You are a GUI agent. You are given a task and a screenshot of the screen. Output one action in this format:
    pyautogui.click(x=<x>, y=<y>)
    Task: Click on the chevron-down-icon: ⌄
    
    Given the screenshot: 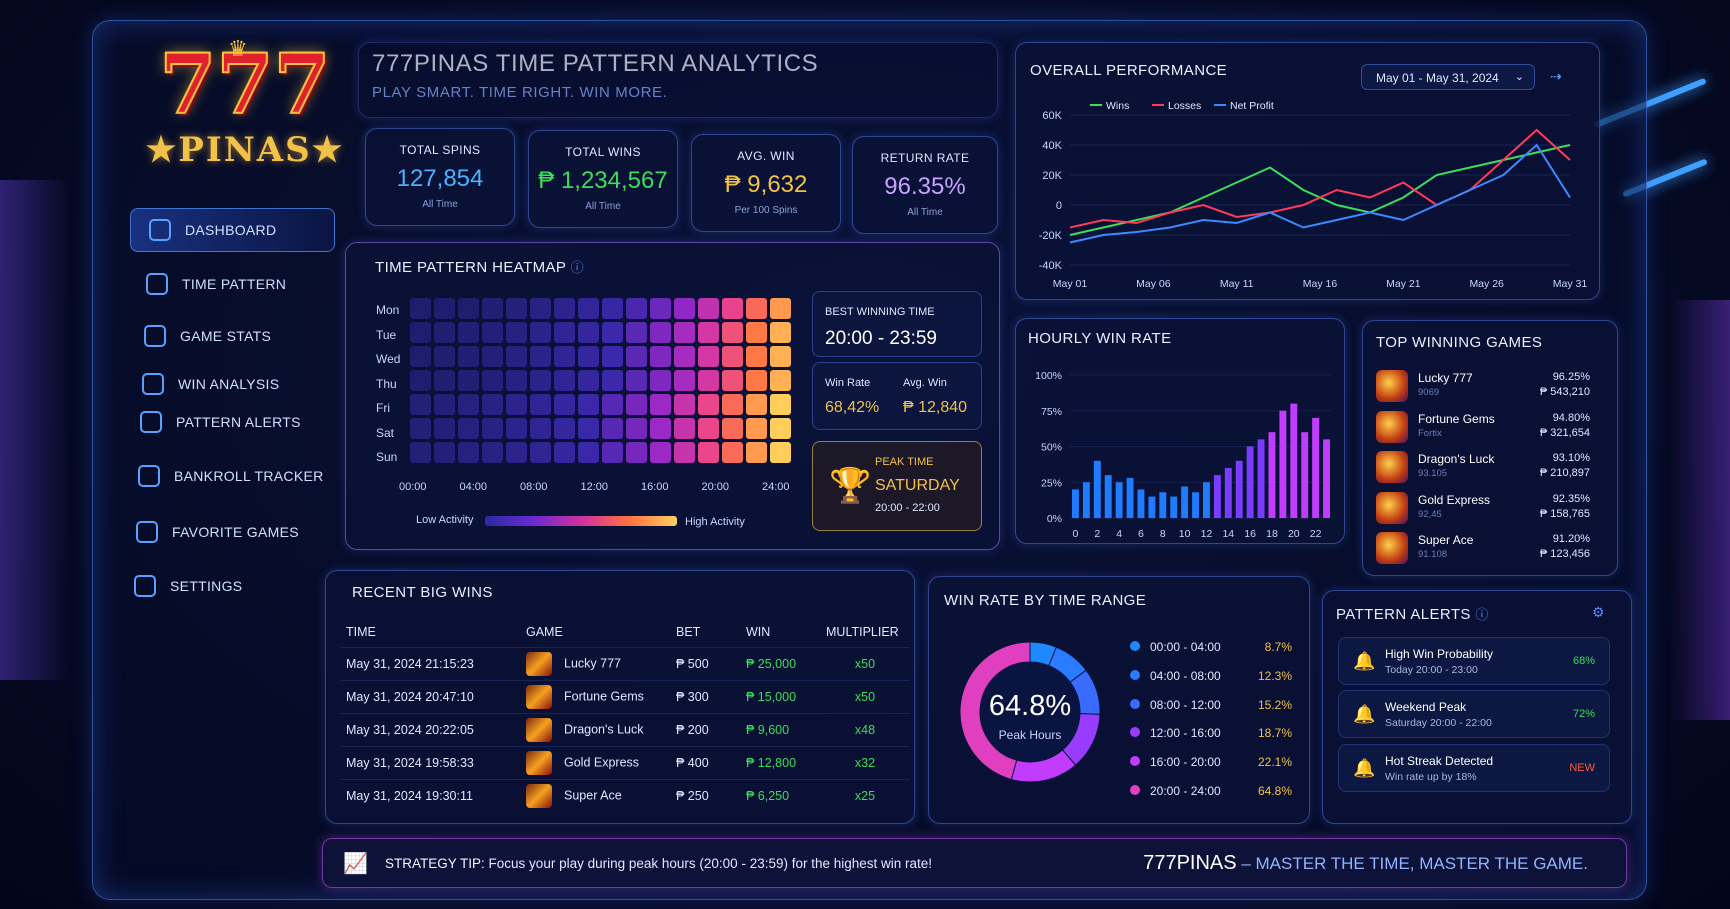 What is the action you would take?
    pyautogui.click(x=1519, y=77)
    